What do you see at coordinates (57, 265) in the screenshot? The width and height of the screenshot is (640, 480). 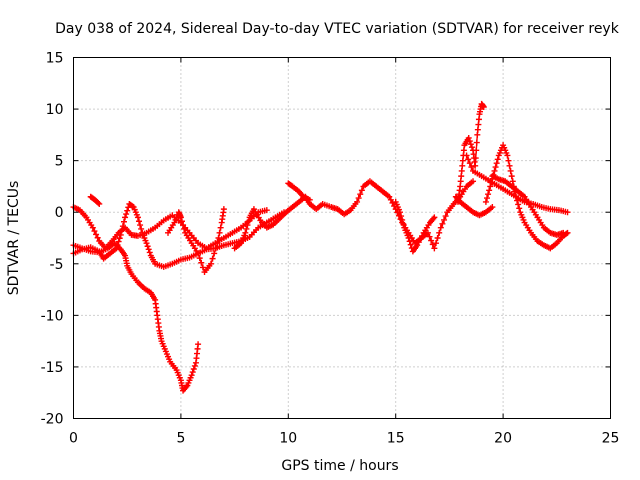 I see `y-tick-label: -5` at bounding box center [57, 265].